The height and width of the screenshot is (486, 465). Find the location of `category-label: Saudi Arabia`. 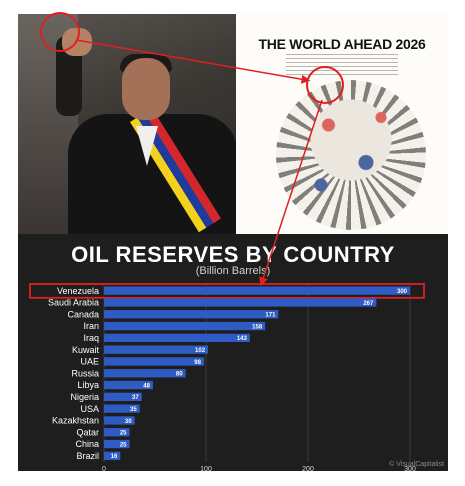

category-label: Saudi Arabia is located at coordinates (73, 303).